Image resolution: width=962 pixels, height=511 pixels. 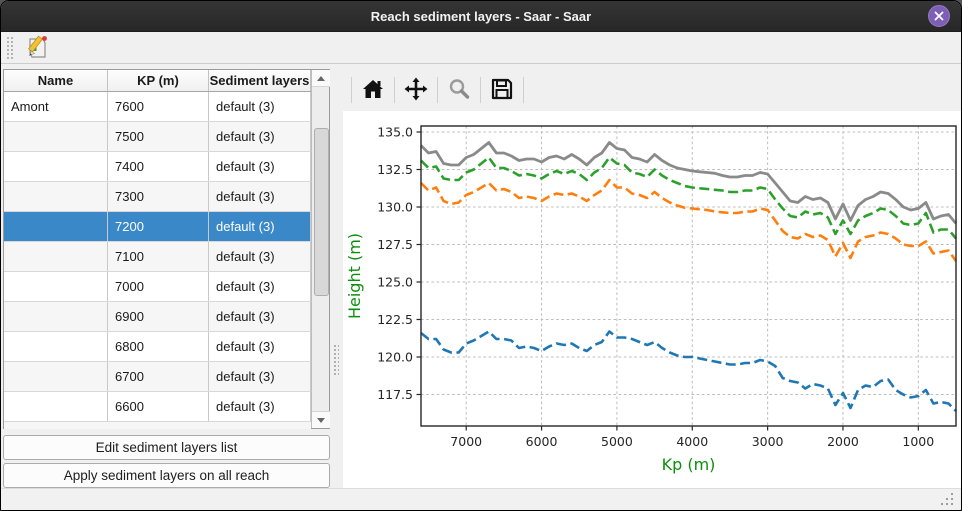 I want to click on plot-toolbar, so click(x=437, y=90).